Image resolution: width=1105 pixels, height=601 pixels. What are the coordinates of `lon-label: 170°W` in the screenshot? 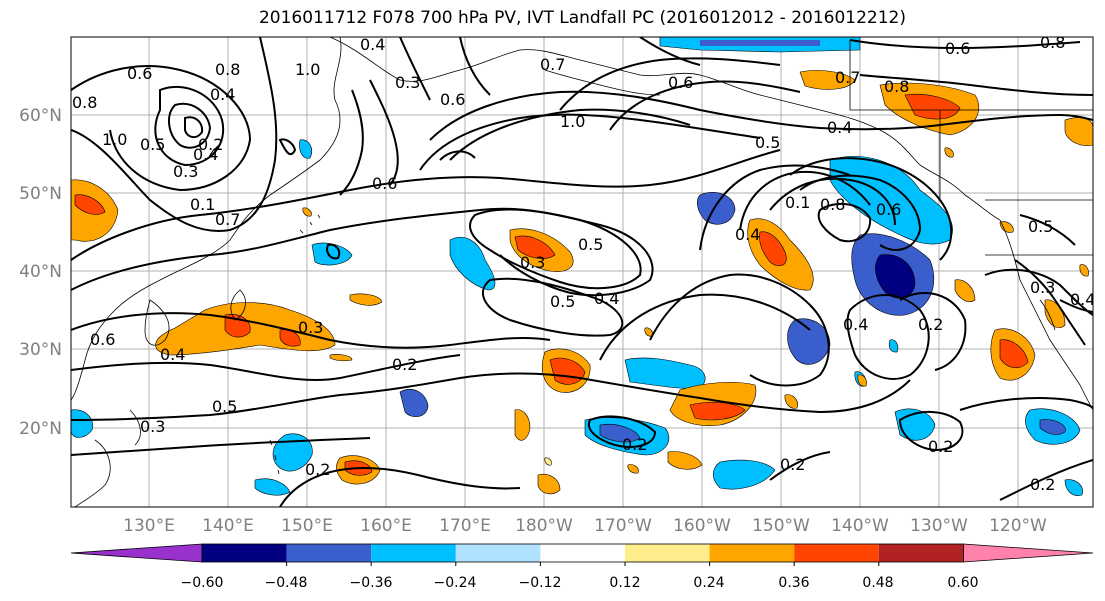 It's located at (623, 526).